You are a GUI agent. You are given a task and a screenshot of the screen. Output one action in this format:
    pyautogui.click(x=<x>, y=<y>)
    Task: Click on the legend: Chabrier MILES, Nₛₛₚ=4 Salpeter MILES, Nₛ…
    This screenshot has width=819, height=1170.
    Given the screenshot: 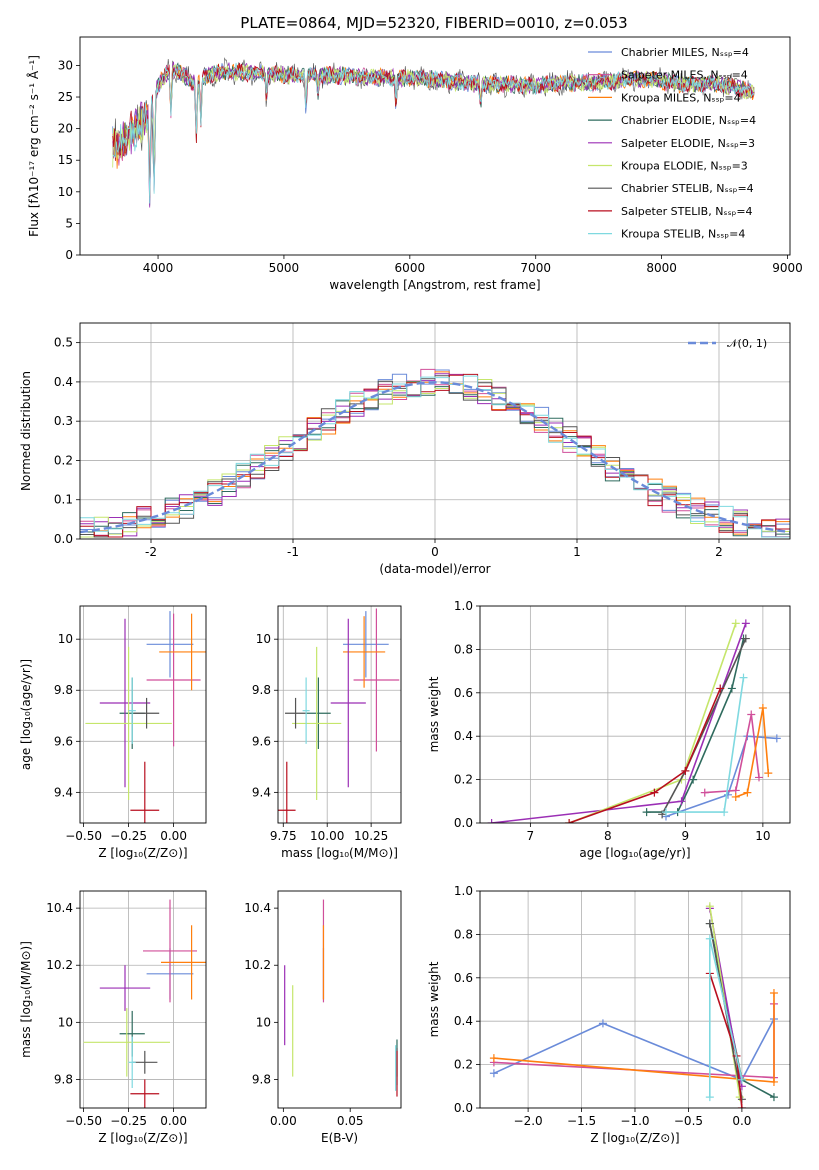 What is the action you would take?
    pyautogui.click(x=672, y=143)
    